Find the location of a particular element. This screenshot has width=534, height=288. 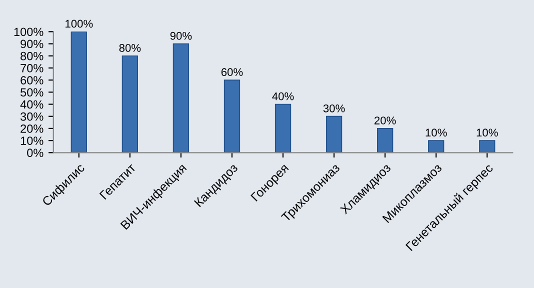

y-tick-label: 90% is located at coordinates (32, 44).